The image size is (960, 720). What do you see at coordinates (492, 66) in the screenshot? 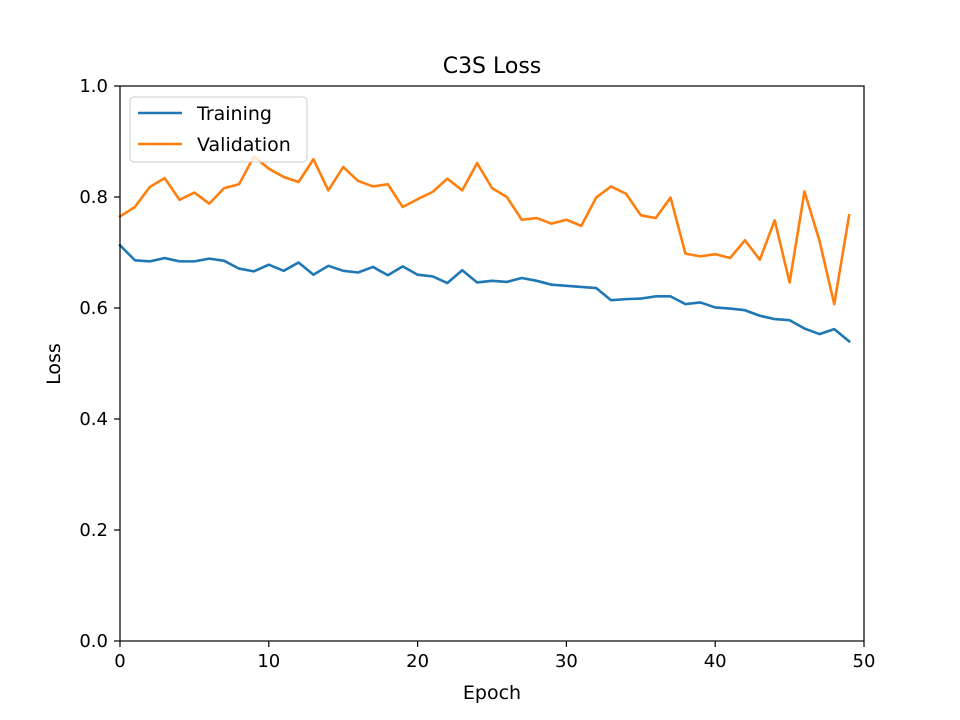
I see `chart-title: C3S Loss` at bounding box center [492, 66].